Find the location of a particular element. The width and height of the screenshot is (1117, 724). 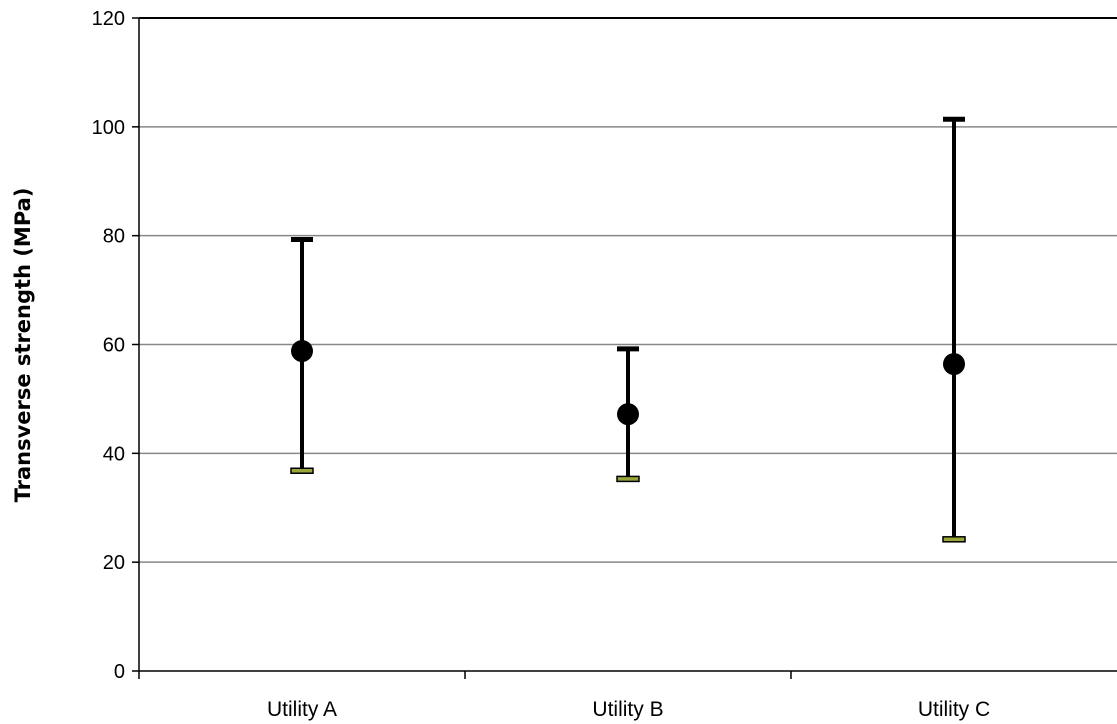

y-tick-label: 0 is located at coordinates (119, 672).